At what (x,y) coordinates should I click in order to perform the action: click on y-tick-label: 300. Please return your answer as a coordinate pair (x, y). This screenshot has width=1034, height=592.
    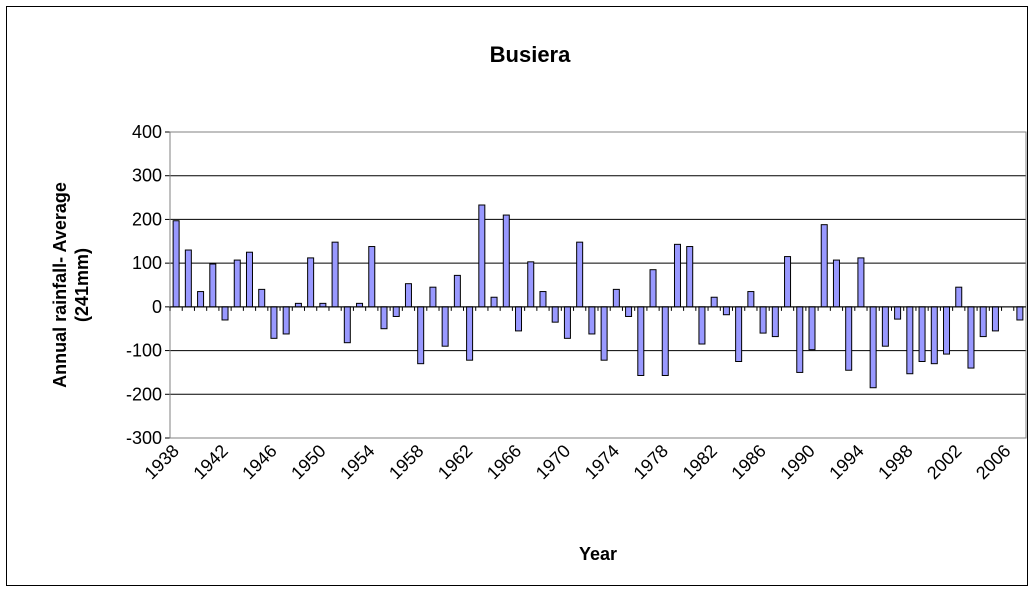
    Looking at the image, I should click on (147, 176).